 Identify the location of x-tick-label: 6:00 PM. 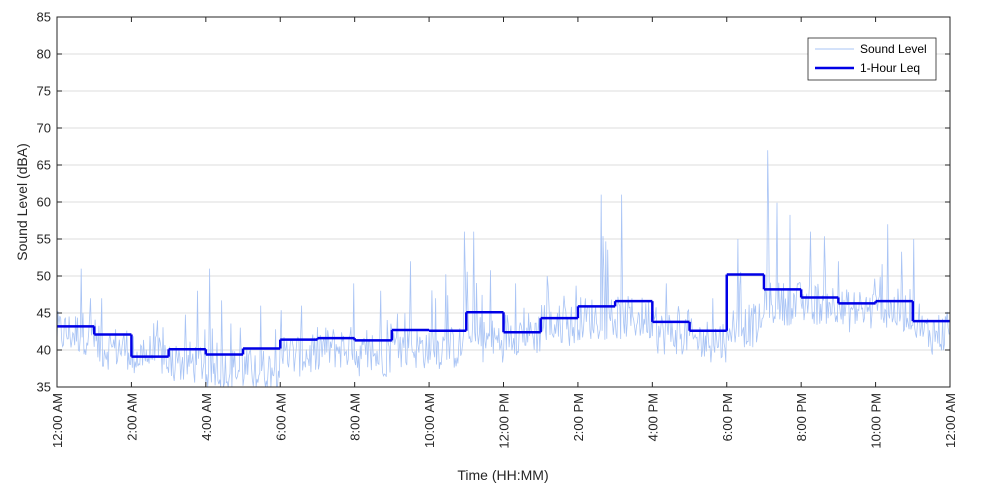
(727, 417).